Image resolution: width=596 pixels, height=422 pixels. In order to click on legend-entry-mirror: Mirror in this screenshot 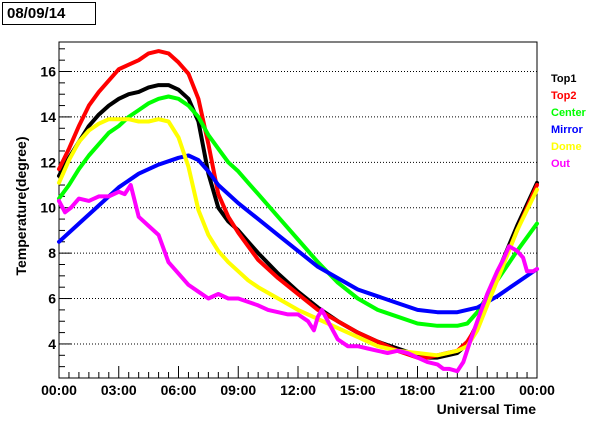, I will do `click(567, 130)`.